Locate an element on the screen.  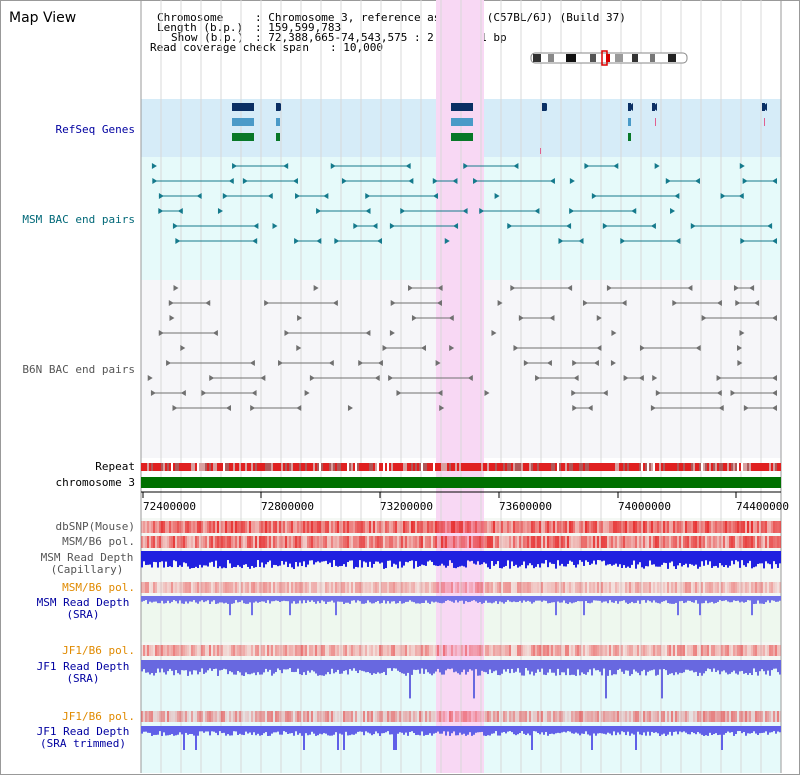
ideogram-band is located at coordinates (551, 58).